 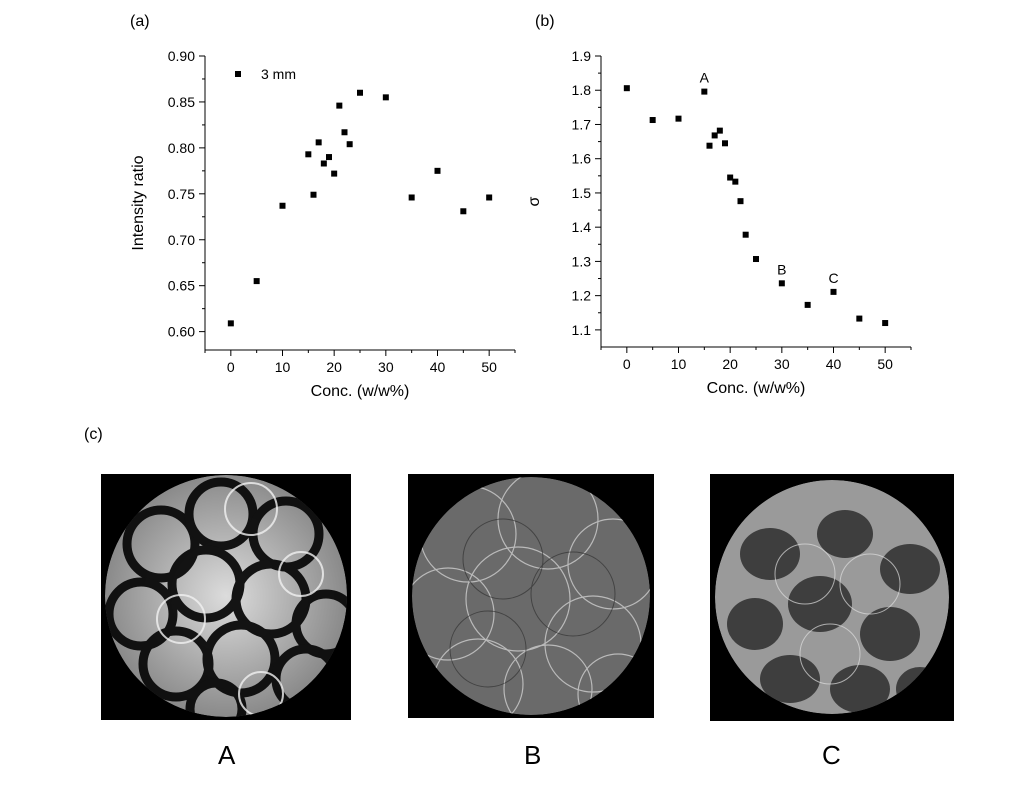 What do you see at coordinates (93, 434) in the screenshot?
I see `panel-label-c-text: (c)` at bounding box center [93, 434].